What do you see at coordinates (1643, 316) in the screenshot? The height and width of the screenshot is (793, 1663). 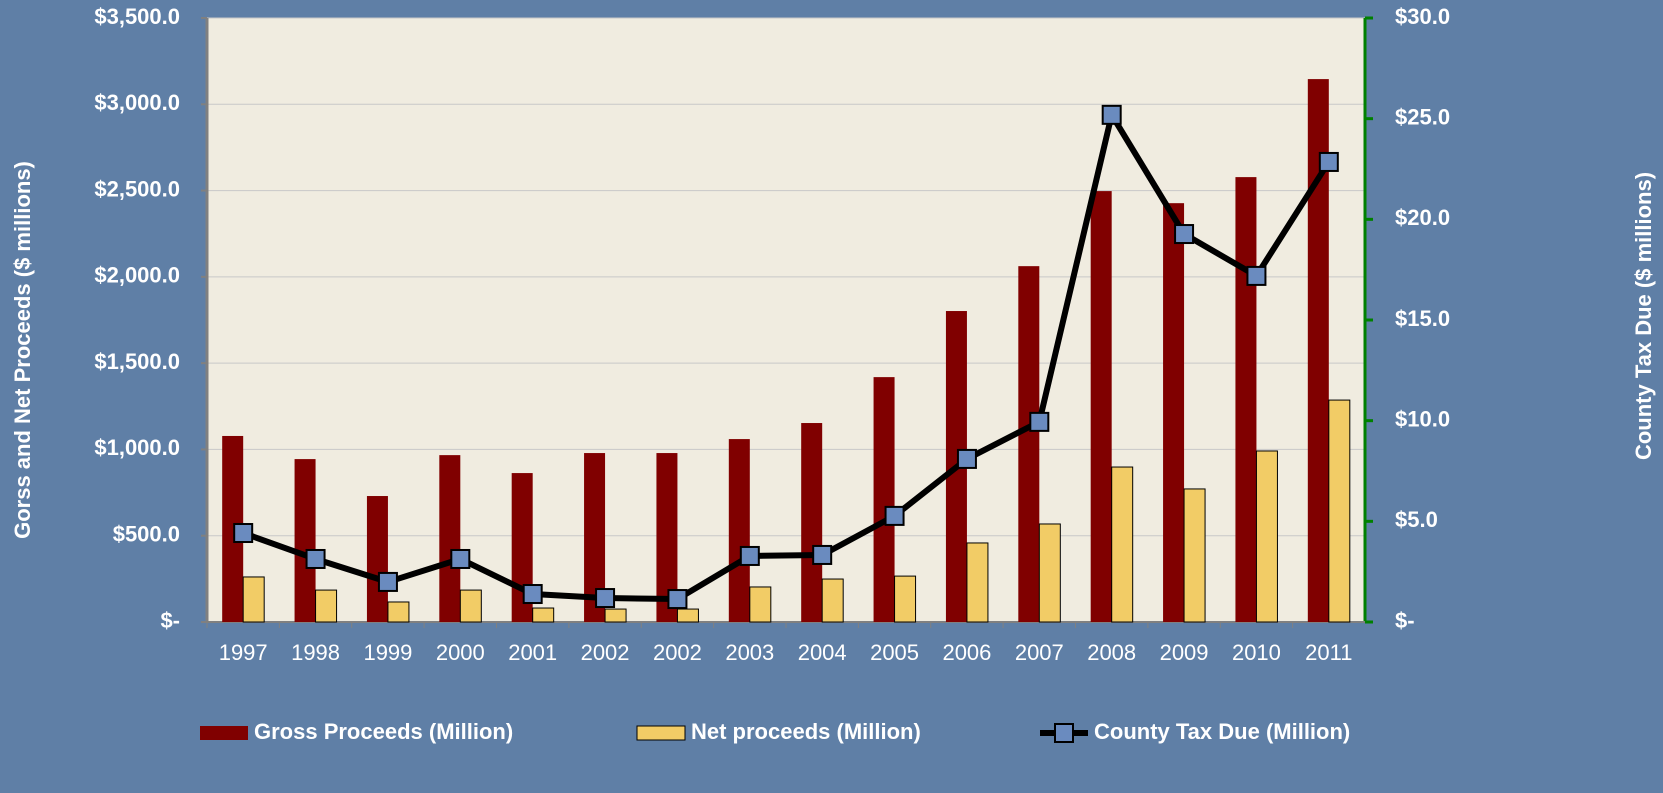 I see `y2-axis-label: County Tax Due ($ millions)` at bounding box center [1643, 316].